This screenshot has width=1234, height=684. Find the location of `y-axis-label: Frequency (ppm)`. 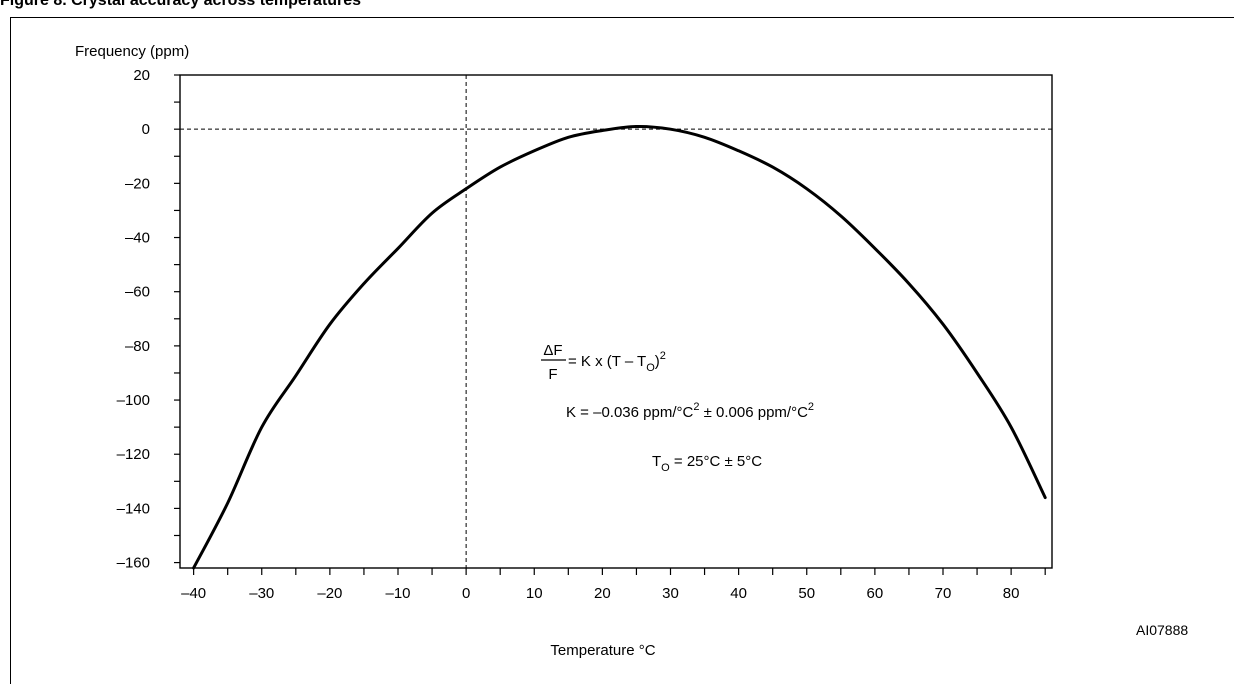

y-axis-label: Frequency (ppm) is located at coordinates (132, 51).